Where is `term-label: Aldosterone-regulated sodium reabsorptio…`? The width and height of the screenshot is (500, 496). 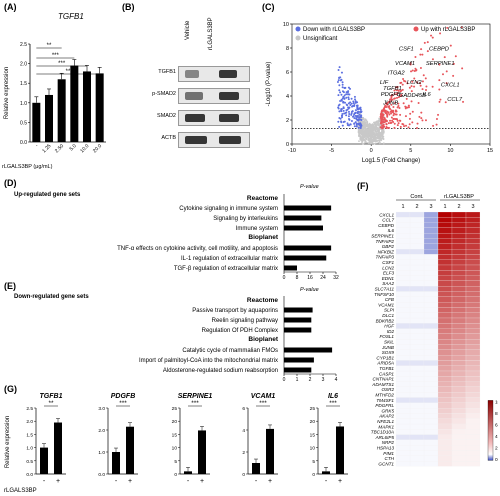 term-label: Aldosterone-regulated sodium reabsorptio… is located at coordinates (220, 371).